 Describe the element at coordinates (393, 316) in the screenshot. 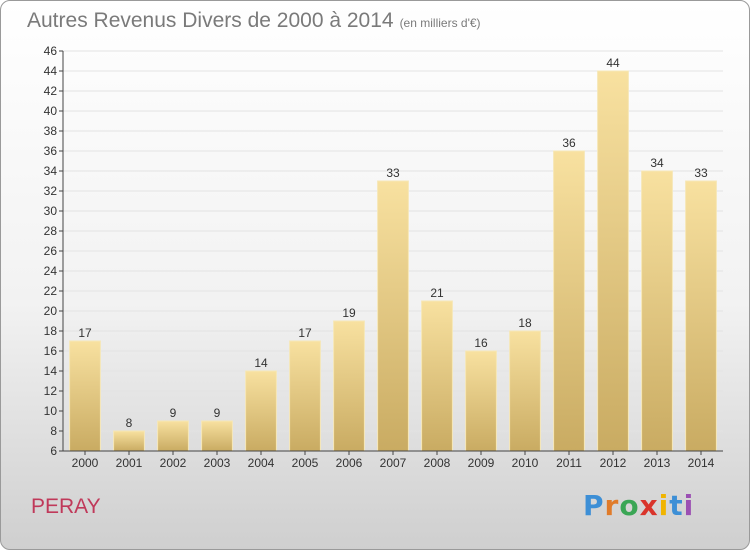

I see `bar-2007` at that location.